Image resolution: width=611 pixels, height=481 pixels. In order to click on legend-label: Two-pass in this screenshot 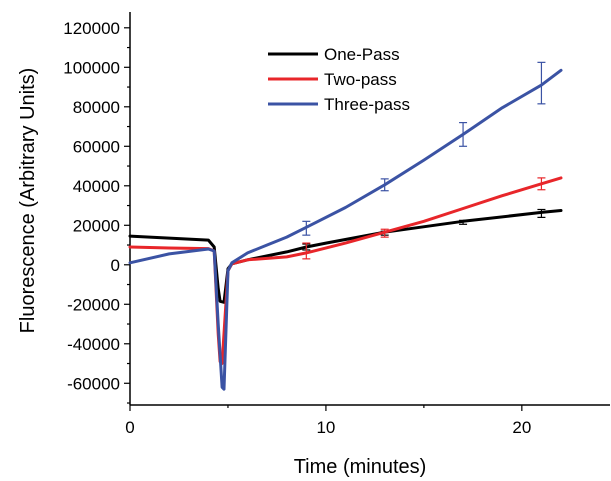, I will do `click(360, 79)`.